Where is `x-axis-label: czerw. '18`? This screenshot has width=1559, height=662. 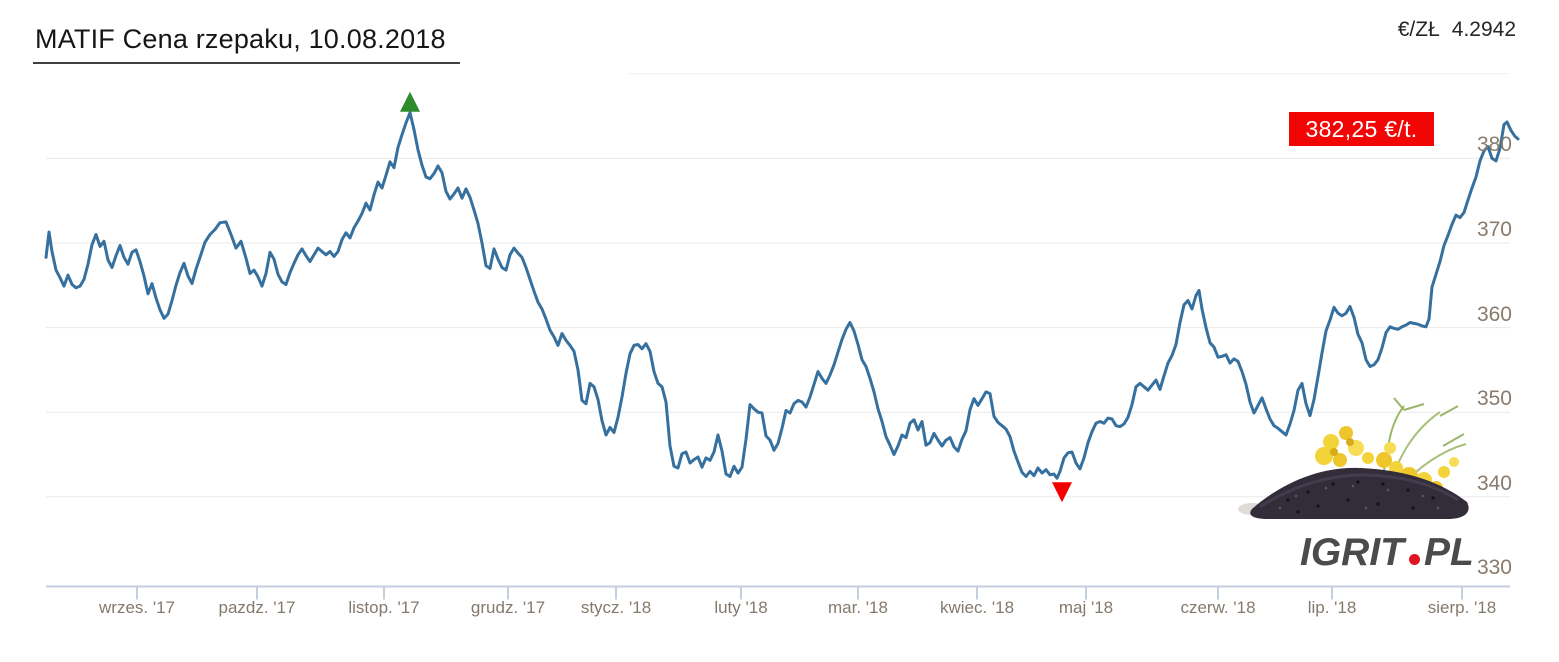
x-axis-label: czerw. '18 is located at coordinates (1218, 607).